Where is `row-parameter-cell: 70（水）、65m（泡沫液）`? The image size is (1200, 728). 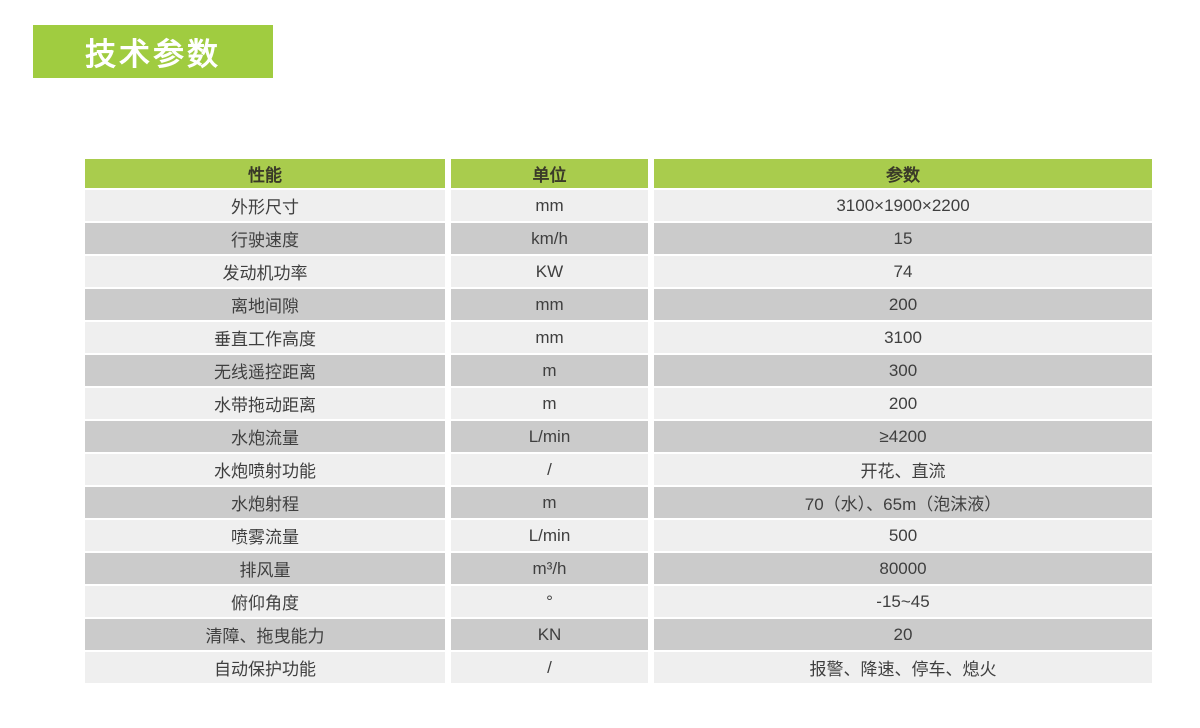 row-parameter-cell: 70（水）、65m（泡沫液） is located at coordinates (903, 502).